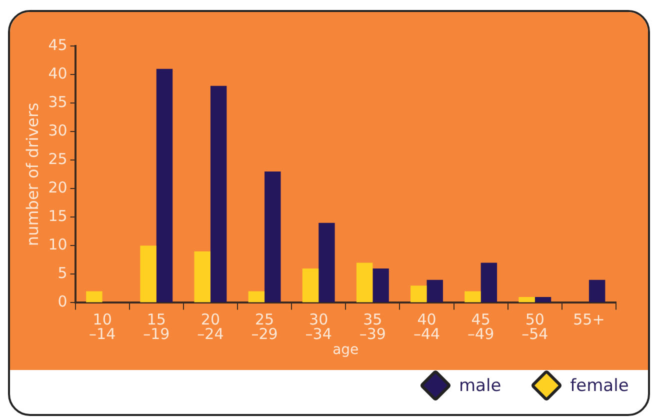 The image size is (652, 418). I want to click on y-tick-label: 0, so click(63, 301).